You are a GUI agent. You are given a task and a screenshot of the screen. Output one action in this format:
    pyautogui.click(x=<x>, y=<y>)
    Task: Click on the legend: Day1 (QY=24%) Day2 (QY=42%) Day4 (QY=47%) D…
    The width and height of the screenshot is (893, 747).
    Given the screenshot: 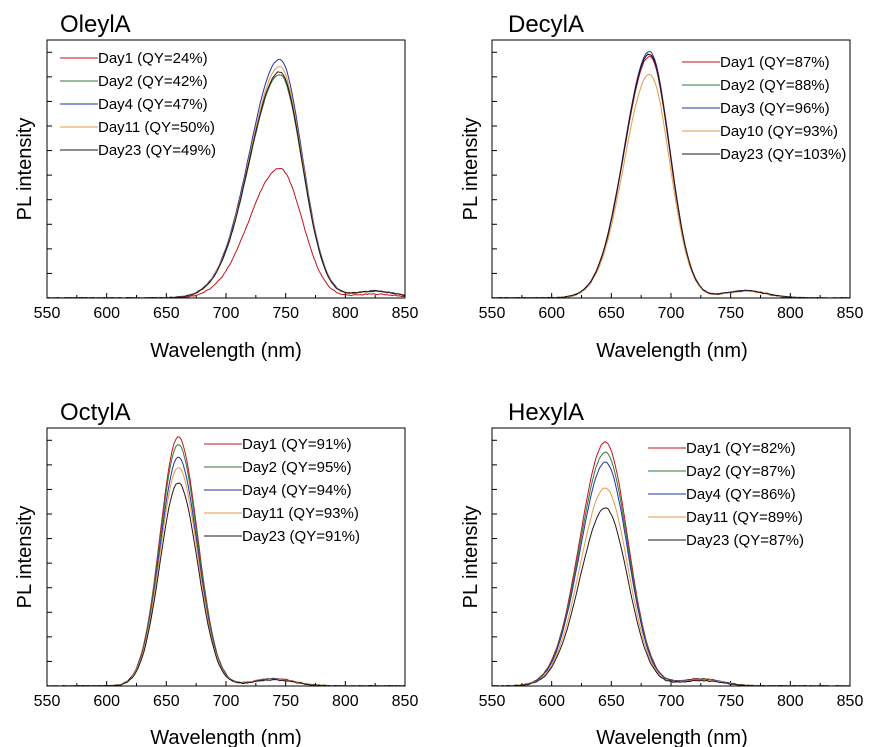 What is the action you would take?
    pyautogui.click(x=138, y=104)
    